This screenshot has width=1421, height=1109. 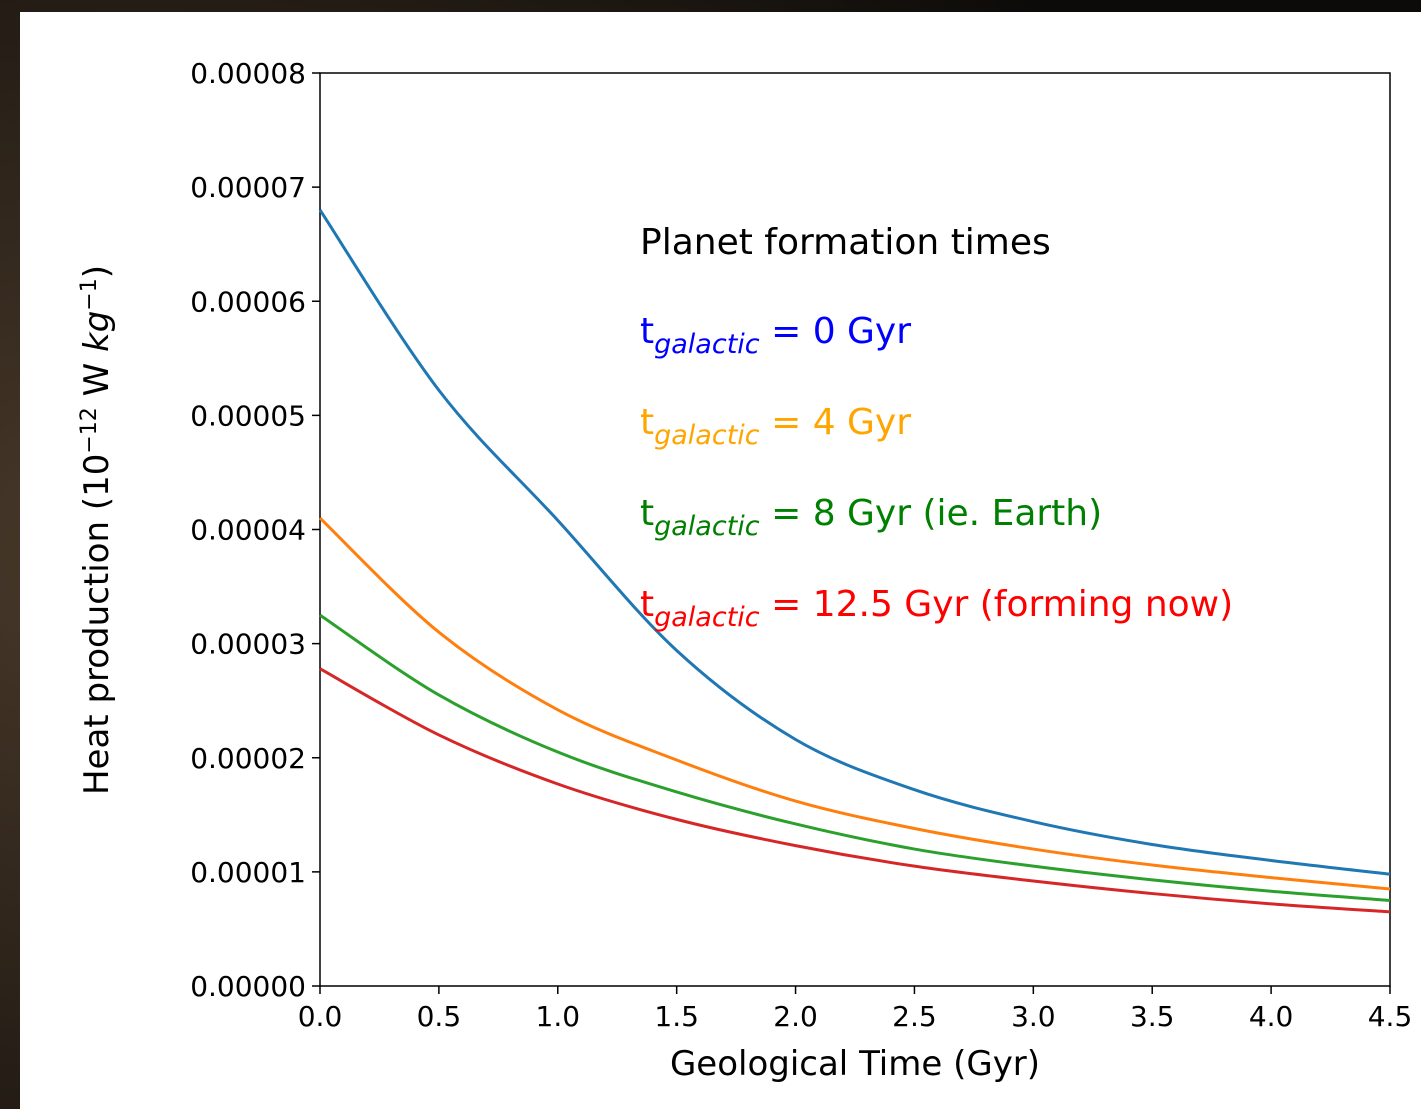 I want to click on y-axis-label-part: kg, so click(x=97, y=331).